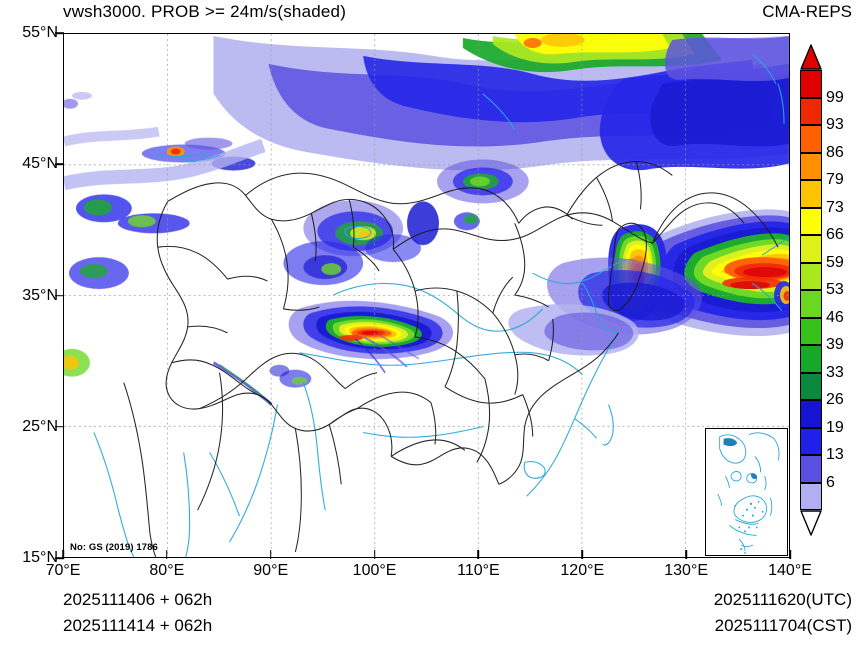  I want to click on footer-valid-utc: 2025111620(UTC), so click(782, 599).